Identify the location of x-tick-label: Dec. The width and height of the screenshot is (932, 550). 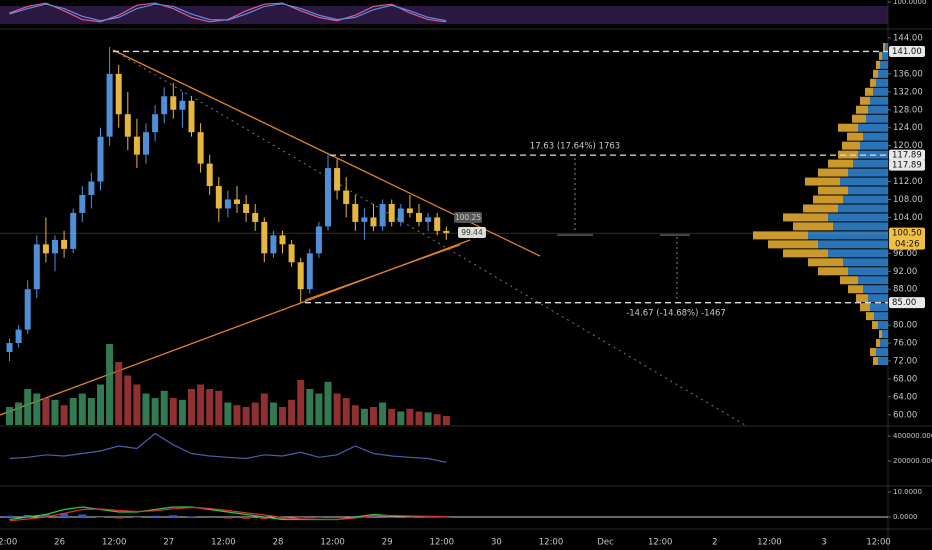
(605, 543).